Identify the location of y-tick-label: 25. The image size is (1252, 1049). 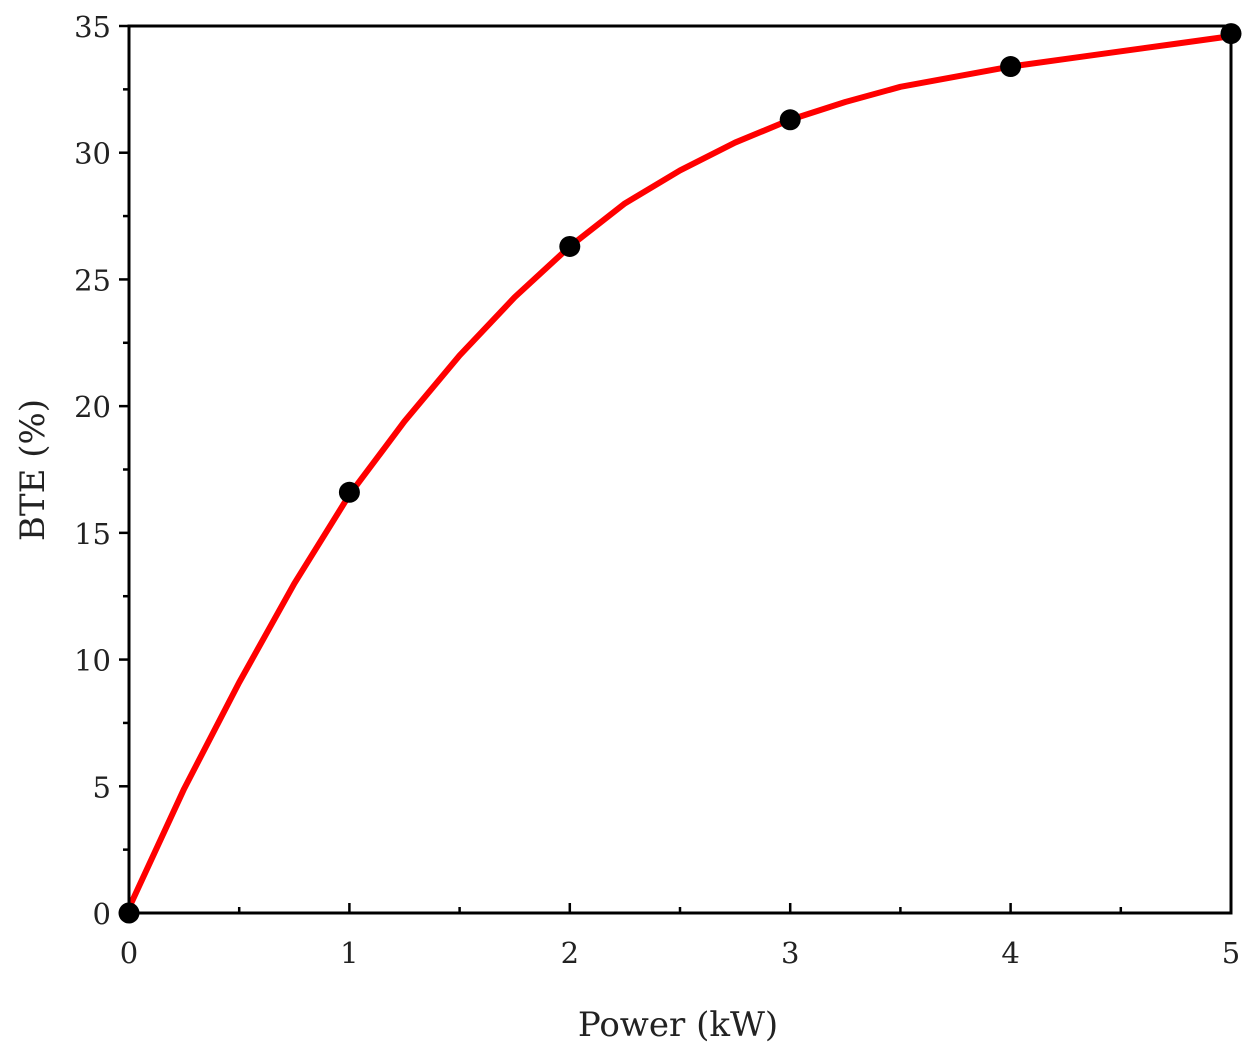
(92, 280).